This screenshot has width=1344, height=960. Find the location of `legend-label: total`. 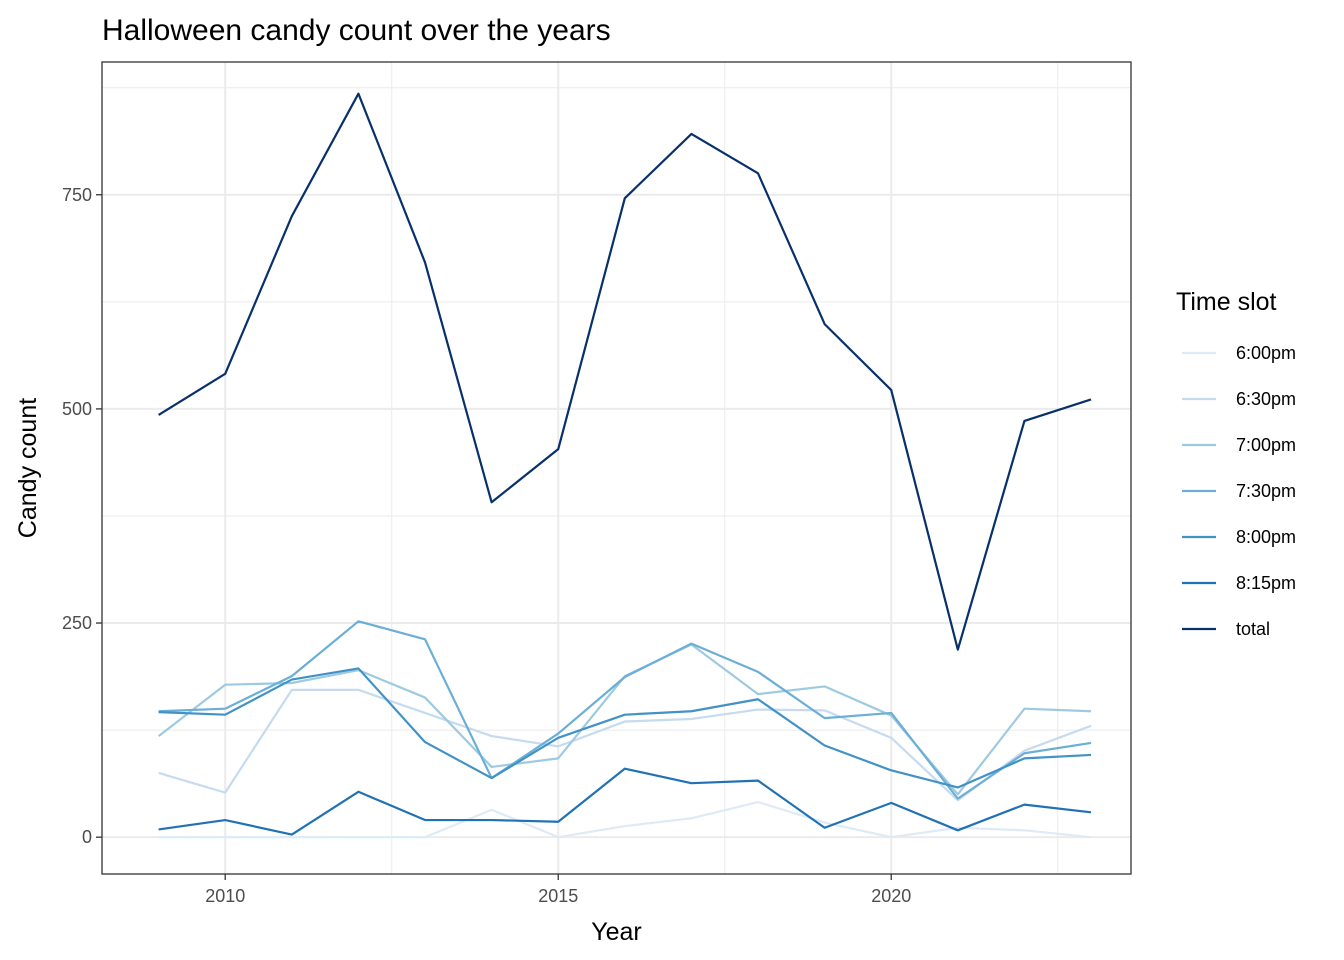

legend-label: total is located at coordinates (1253, 629).